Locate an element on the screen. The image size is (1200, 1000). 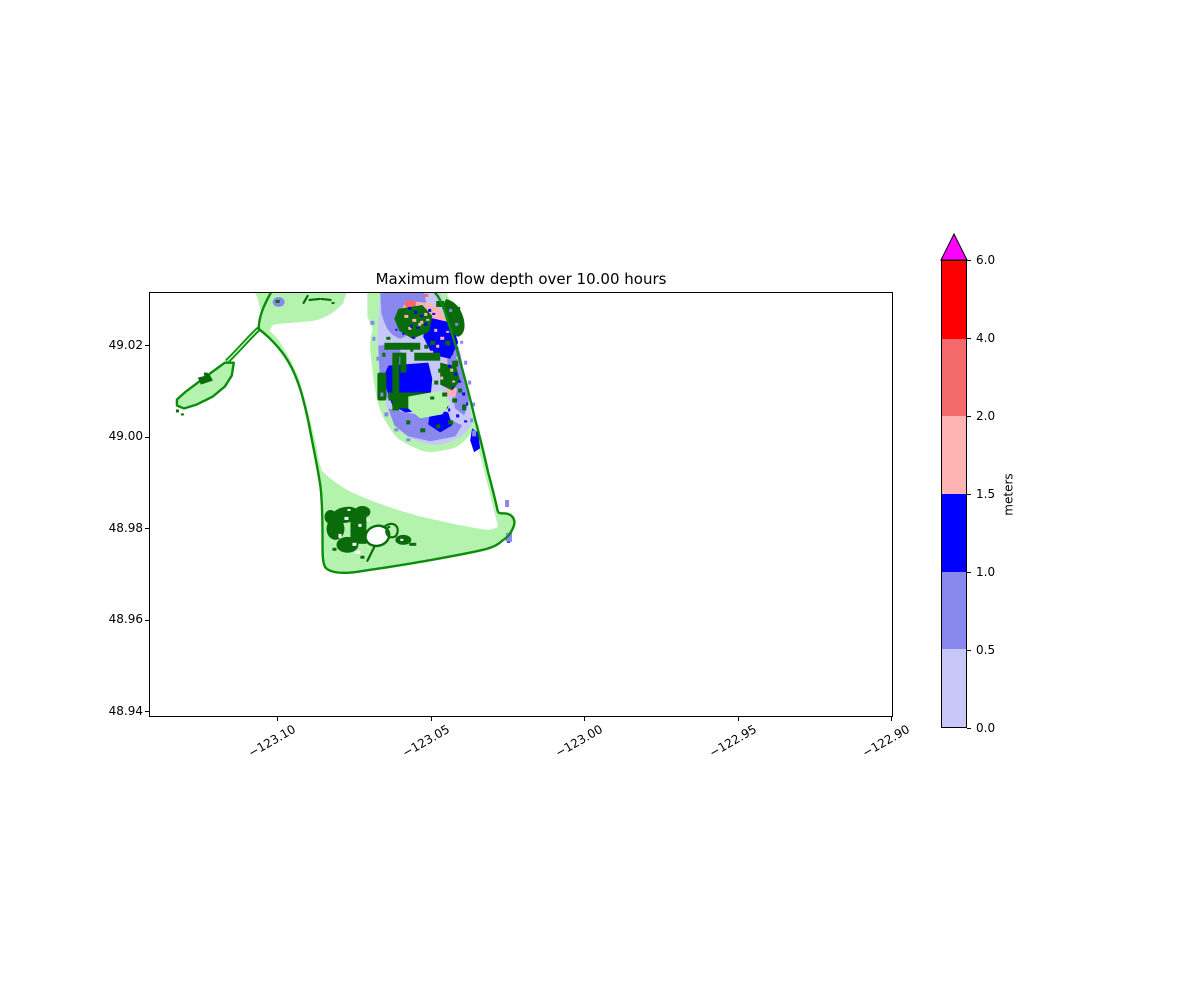
colorbar-tick-label: 6.0 is located at coordinates (986, 259).